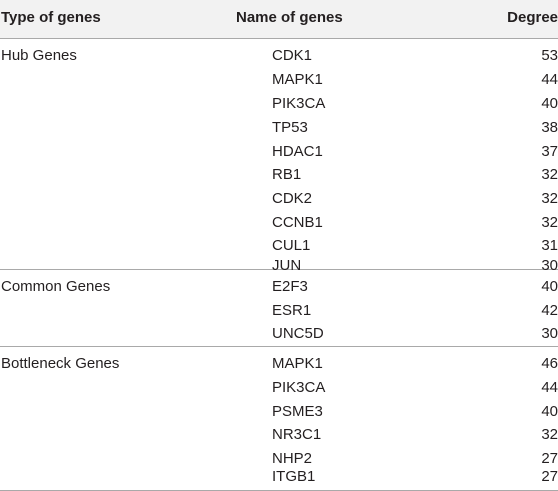 This screenshot has width=558, height=491. I want to click on gene-name: NHP2, so click(292, 458).